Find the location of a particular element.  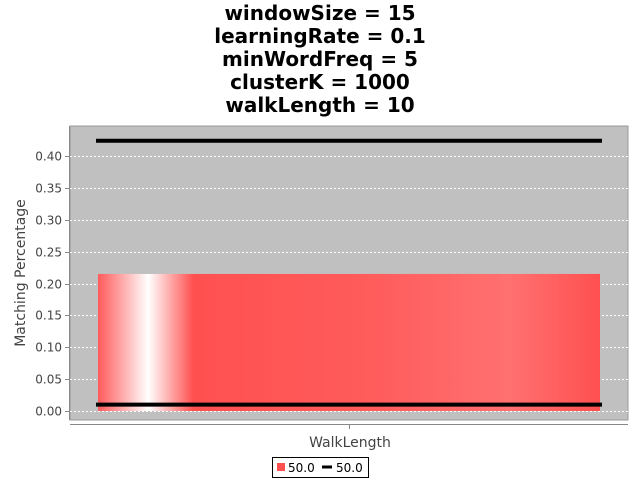

legend: 50.0 50.0 is located at coordinates (320, 467).